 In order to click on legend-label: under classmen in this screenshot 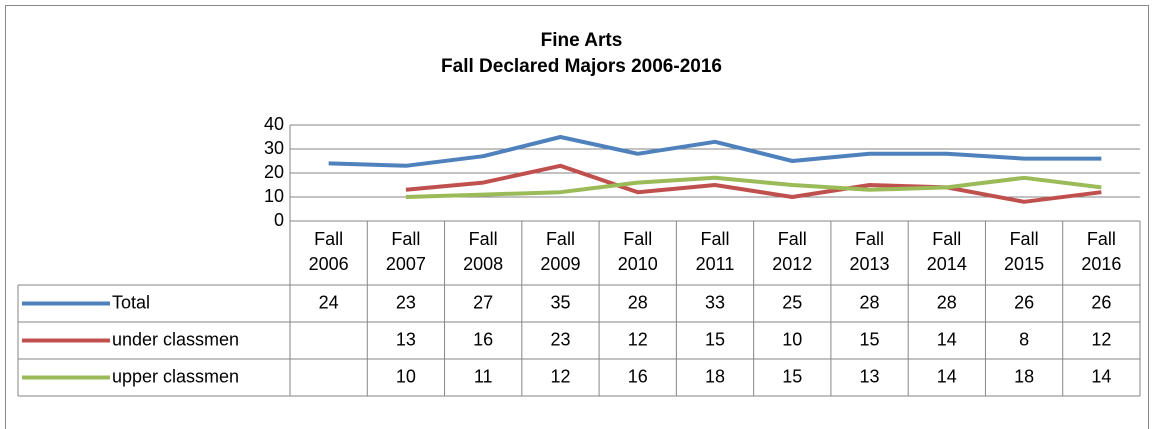, I will do `click(175, 339)`.